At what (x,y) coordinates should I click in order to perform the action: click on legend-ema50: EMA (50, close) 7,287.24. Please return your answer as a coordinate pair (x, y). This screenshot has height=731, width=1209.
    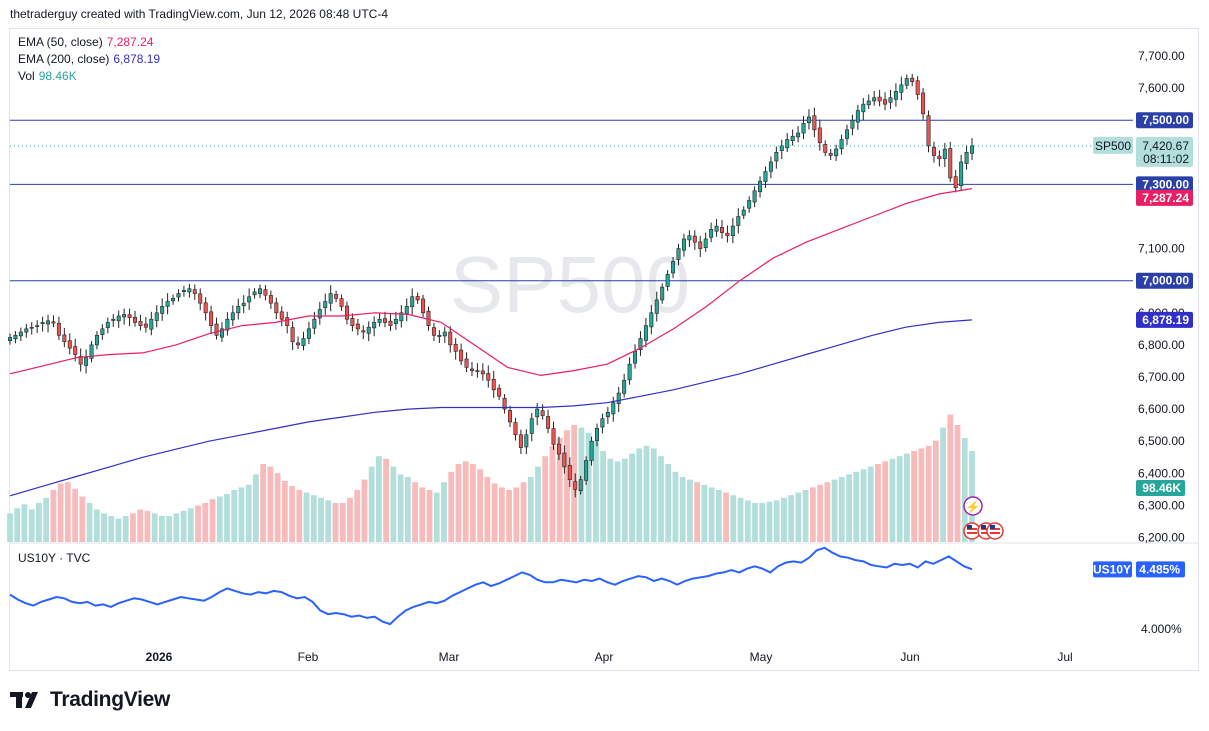
    Looking at the image, I should click on (85, 42).